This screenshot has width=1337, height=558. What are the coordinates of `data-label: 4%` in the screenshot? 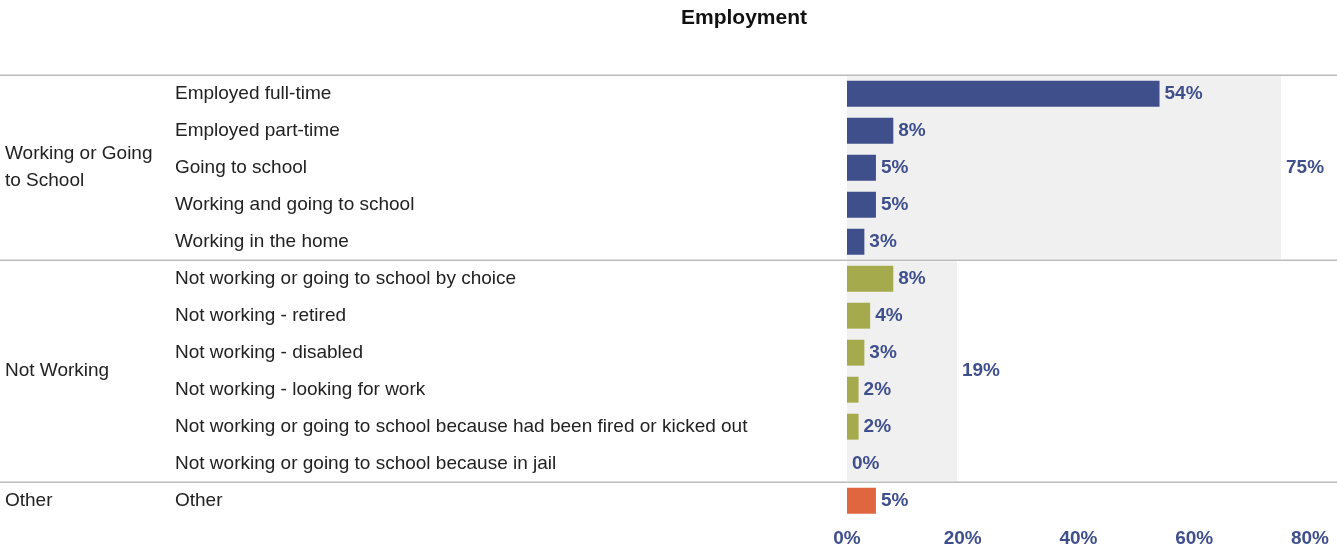 It's located at (889, 314).